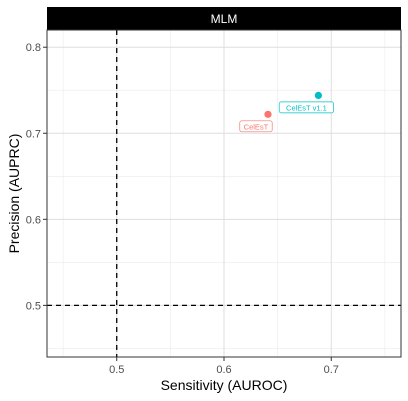 This screenshot has width=408, height=401. What do you see at coordinates (223, 370) in the screenshot?
I see `x-tick-label: 0.6` at bounding box center [223, 370].